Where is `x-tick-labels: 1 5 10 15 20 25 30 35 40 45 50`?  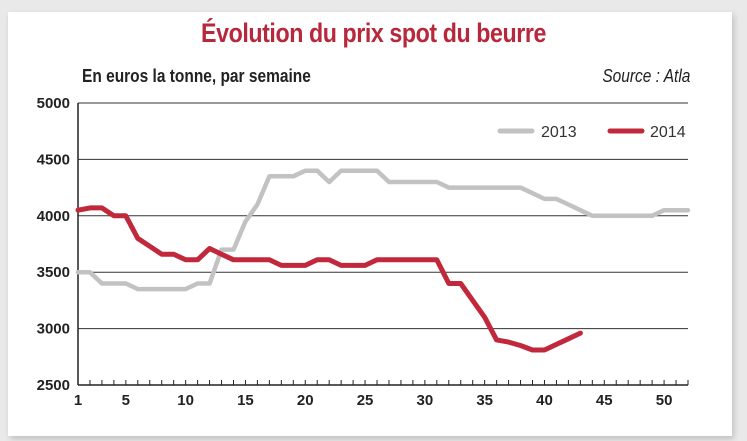 x-tick-labels: 1 5 10 15 20 25 30 35 40 45 50 is located at coordinates (373, 400).